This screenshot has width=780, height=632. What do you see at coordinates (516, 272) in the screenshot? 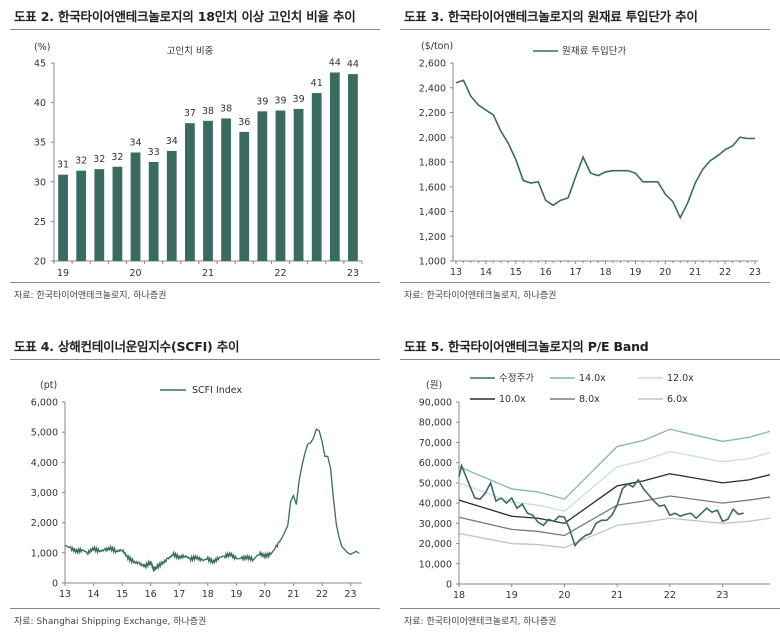
I see `x-tick-label: 15` at bounding box center [516, 272].